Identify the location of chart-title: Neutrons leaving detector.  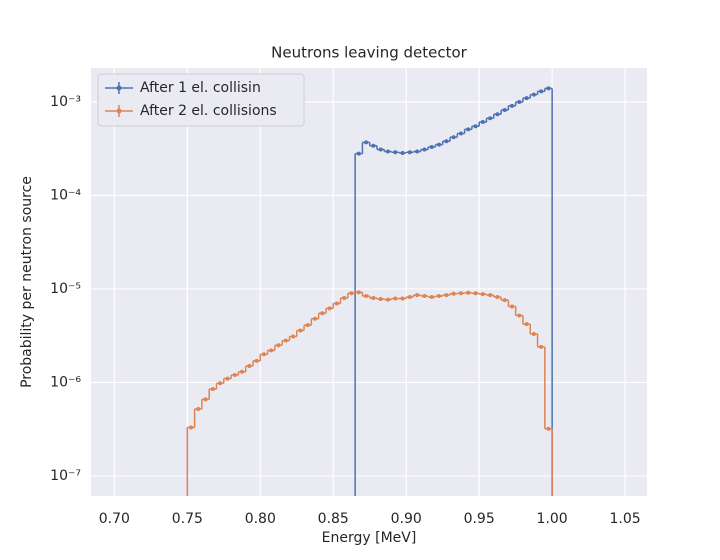
(369, 53).